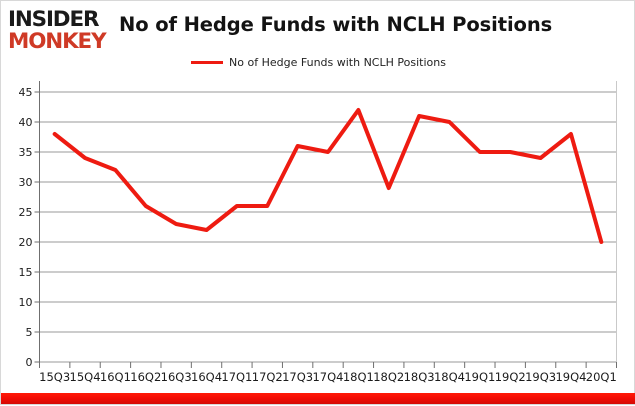 The height and width of the screenshot is (406, 635). I want to click on x-tick-label-15Q3: 15Q3, so click(54, 377).